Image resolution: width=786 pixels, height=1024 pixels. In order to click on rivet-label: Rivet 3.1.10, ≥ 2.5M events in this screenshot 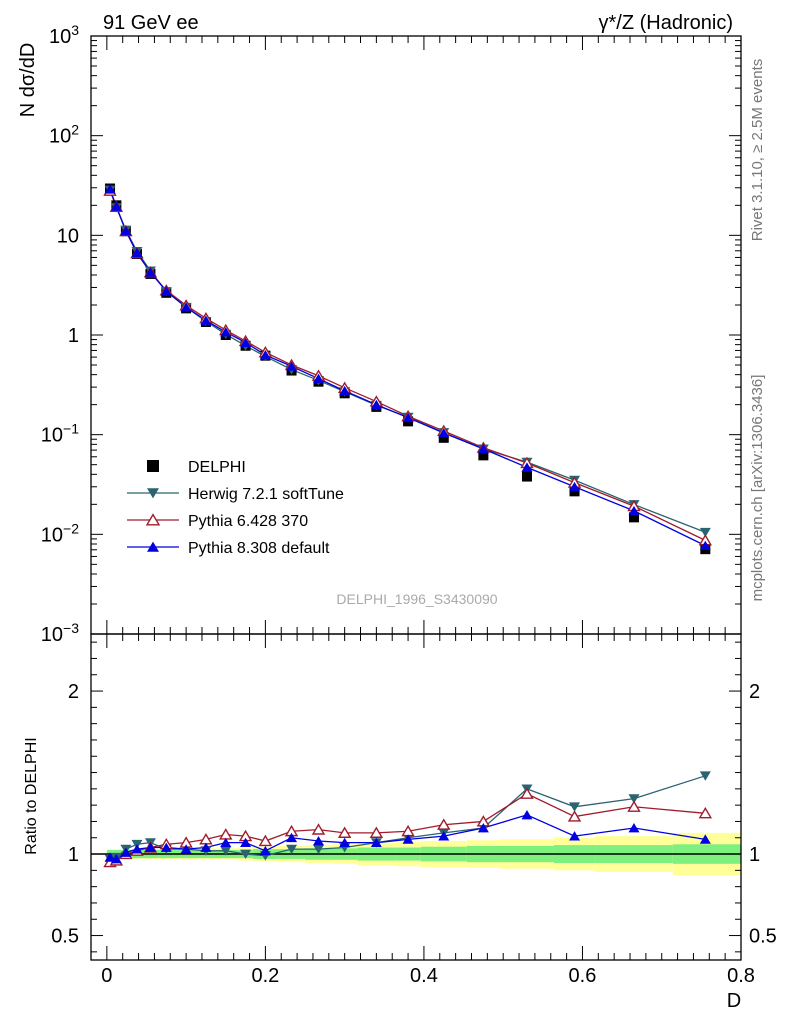, I will do `click(757, 150)`.